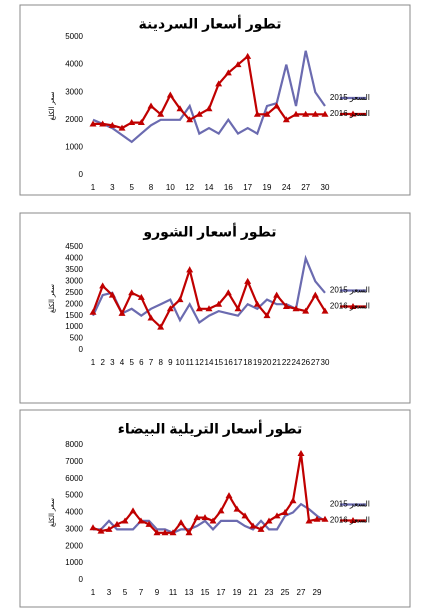  What do you see at coordinates (209, 232) in the screenshot?
I see `chart-title: تطور أسعار الشورو` at bounding box center [209, 232].